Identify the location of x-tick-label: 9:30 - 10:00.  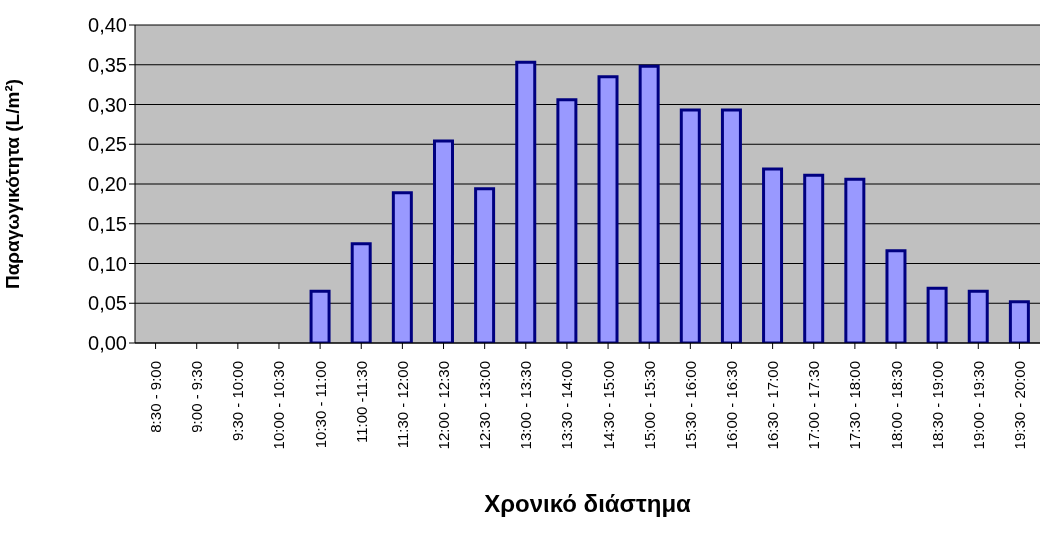
(238, 401).